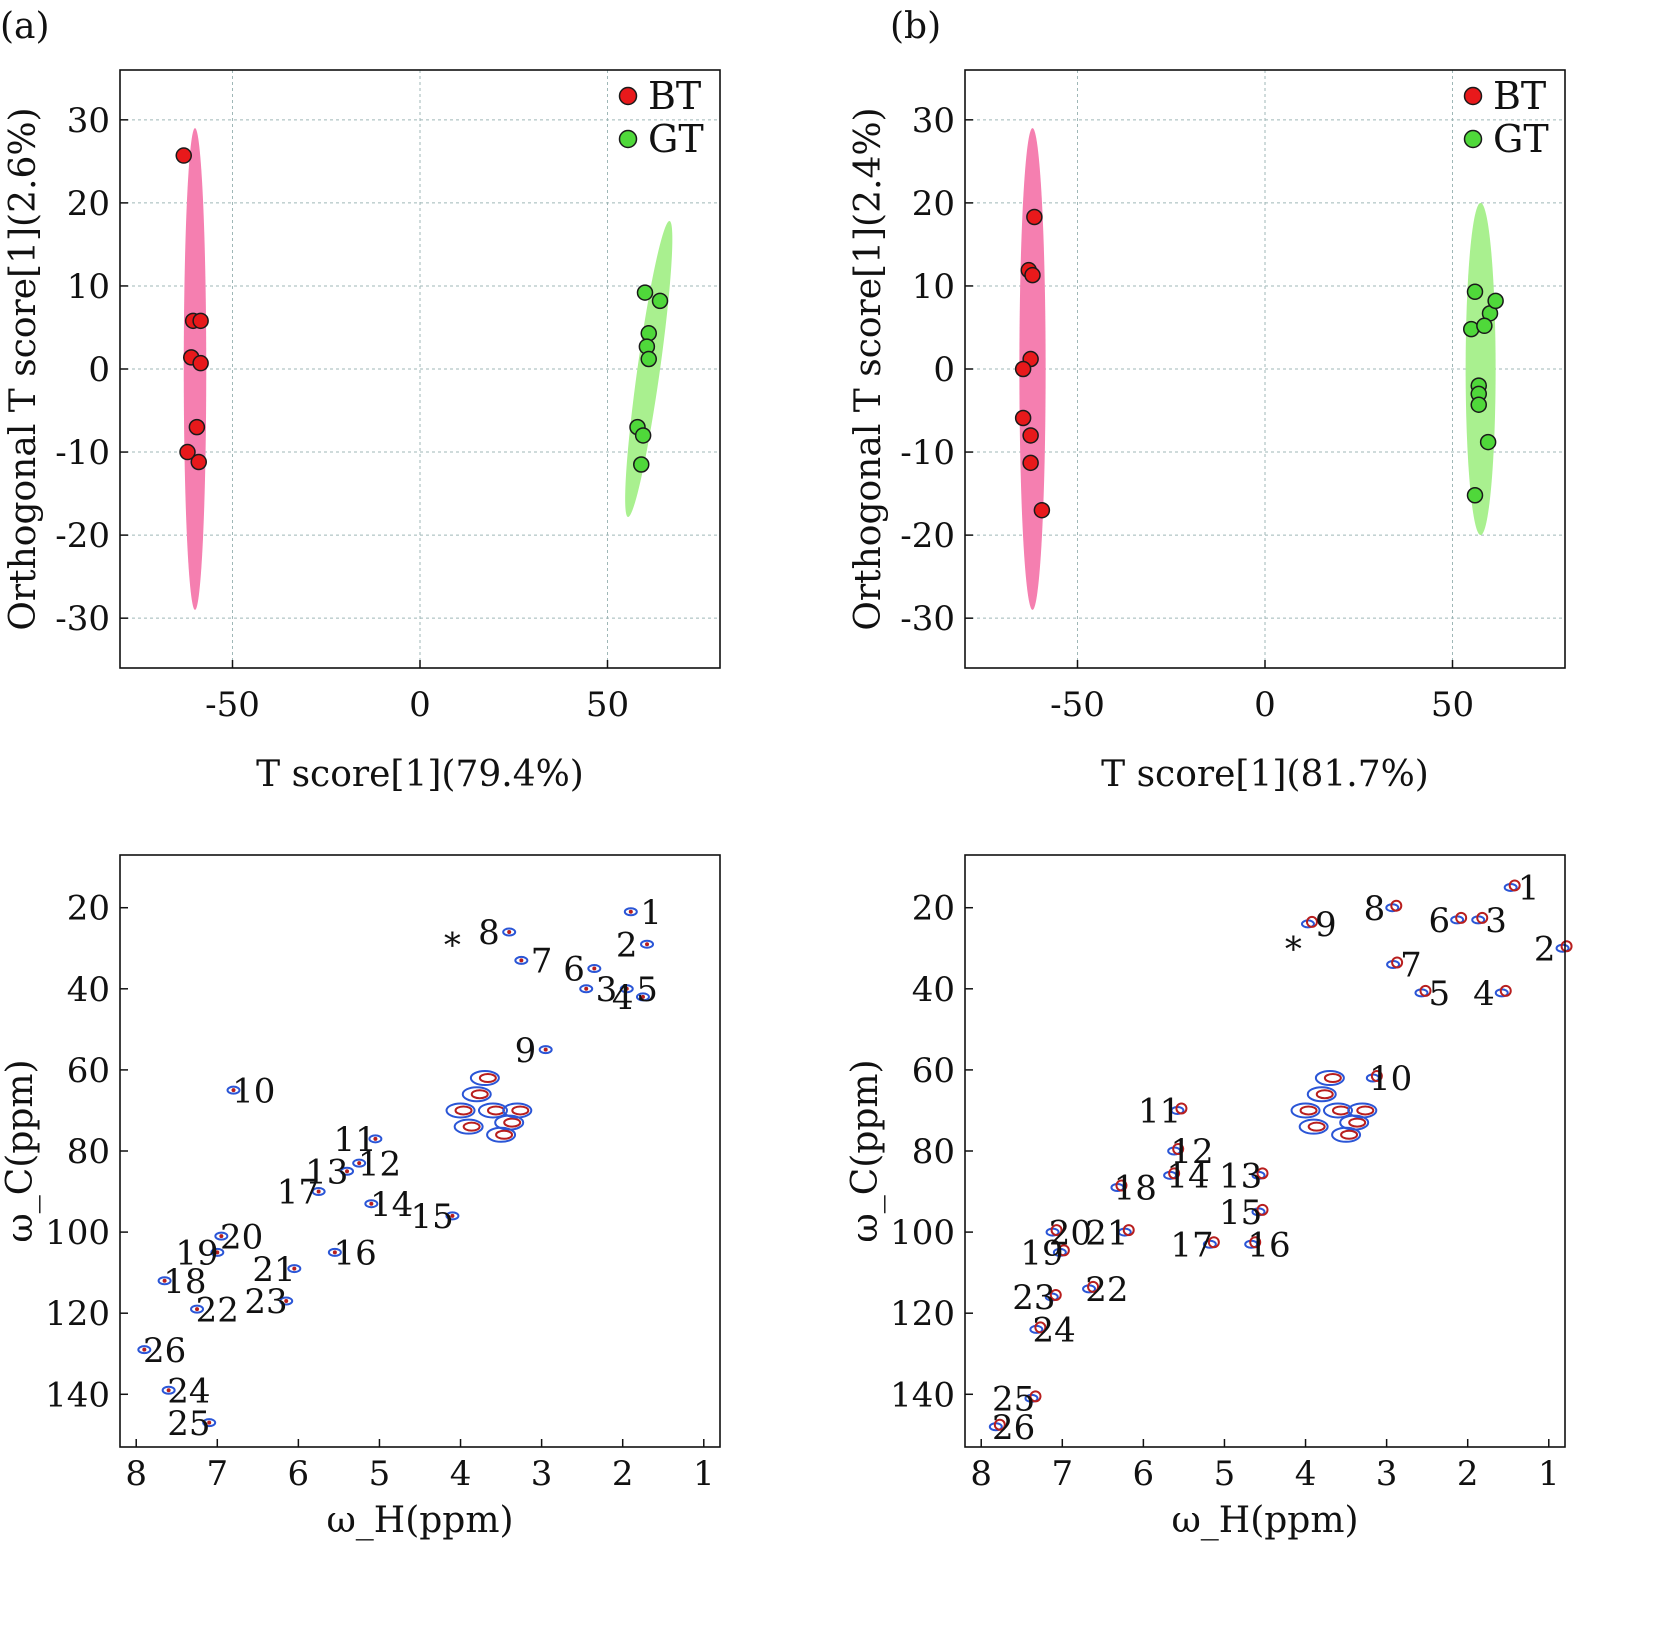 This screenshot has width=1673, height=1645. Describe the element at coordinates (88, 287) in the screenshot. I see `y-tick-label: 10` at that location.